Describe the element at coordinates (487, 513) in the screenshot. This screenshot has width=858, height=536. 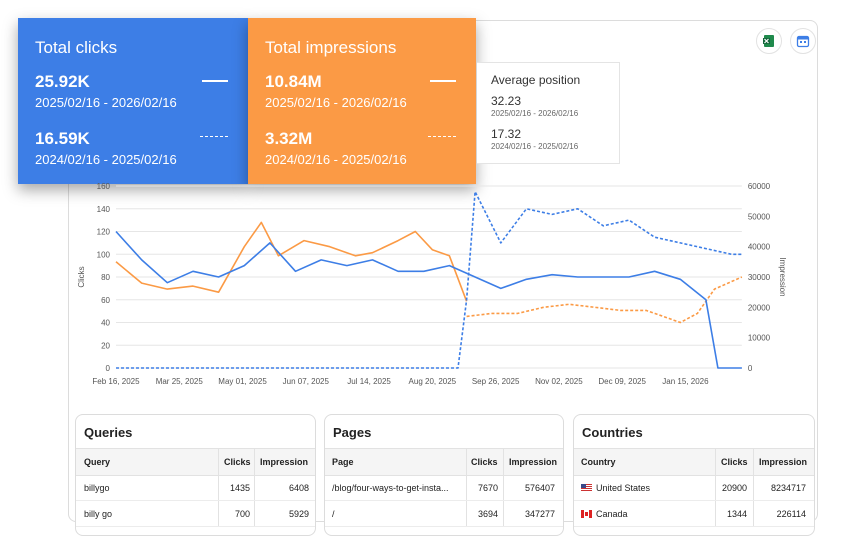
I see `clicks-cell: 3694` at that location.